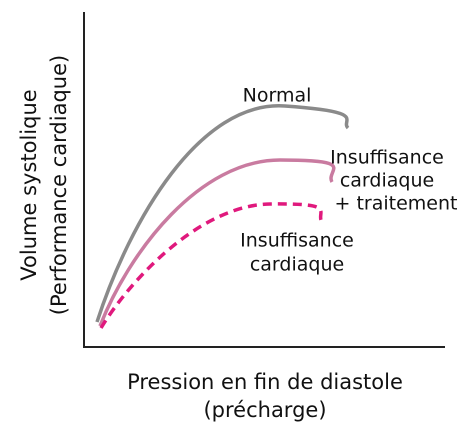 This screenshot has height=424, width=476. Describe the element at coordinates (211, 265) in the screenshot. I see `curve-failure` at that location.